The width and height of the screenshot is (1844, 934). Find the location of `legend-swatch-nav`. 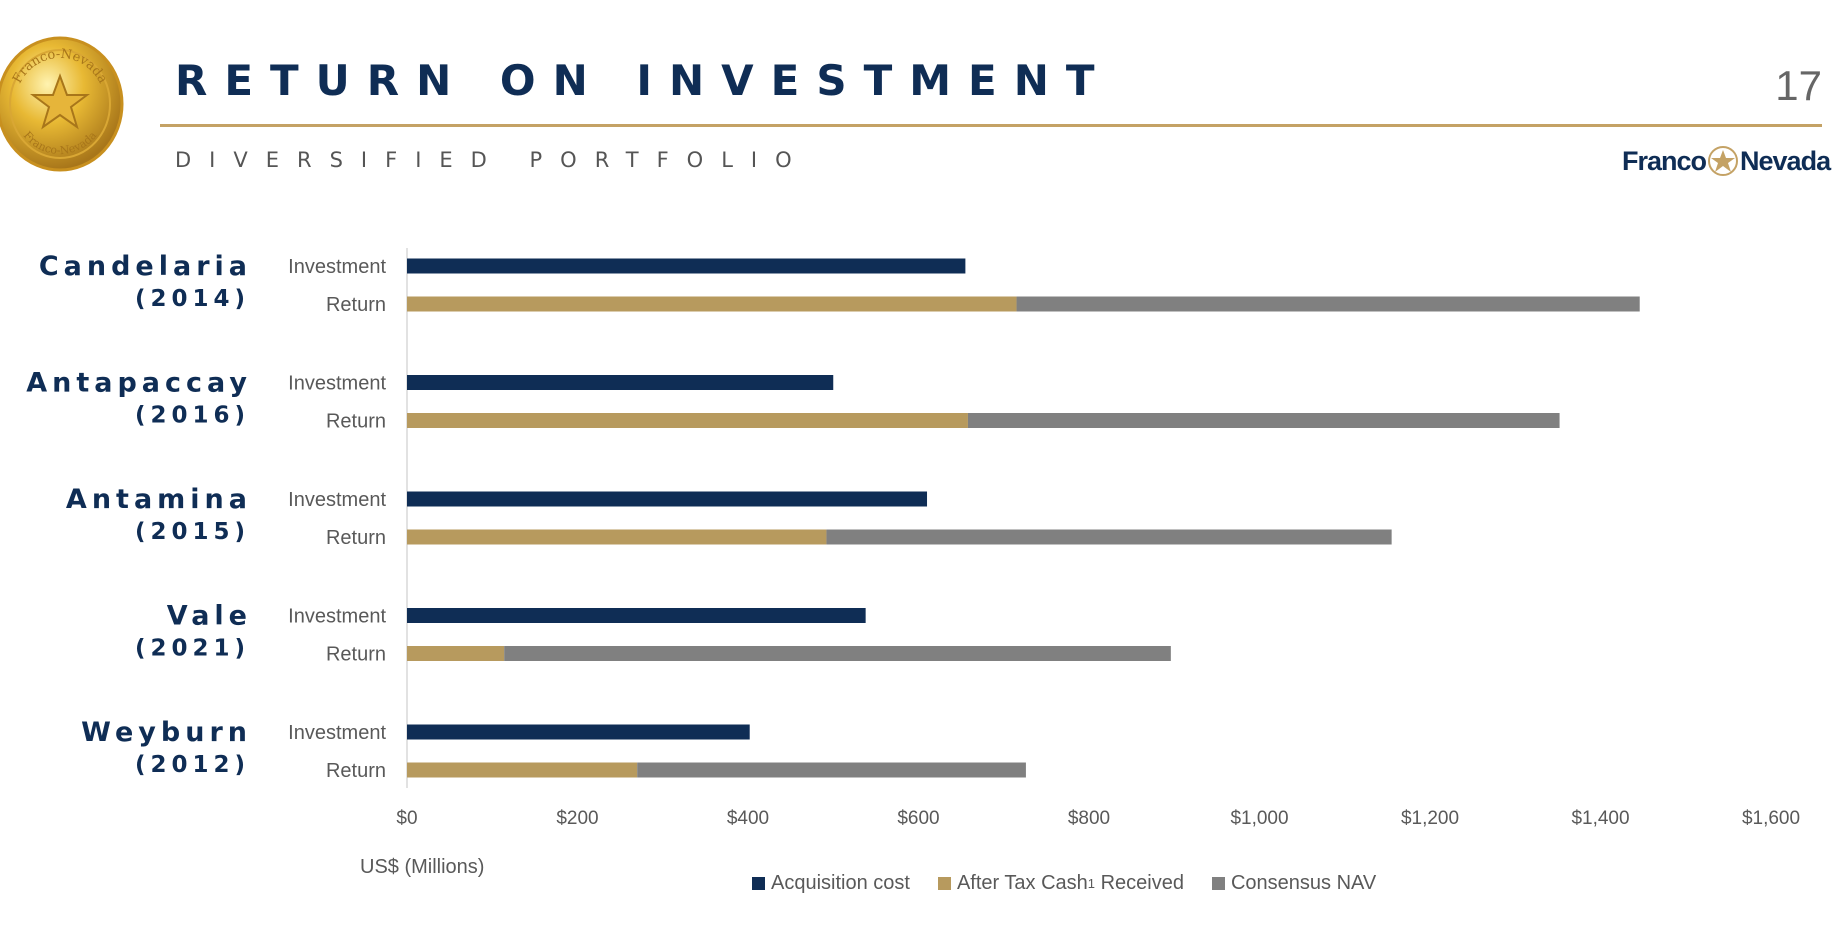

legend-swatch-nav is located at coordinates (1218, 883).